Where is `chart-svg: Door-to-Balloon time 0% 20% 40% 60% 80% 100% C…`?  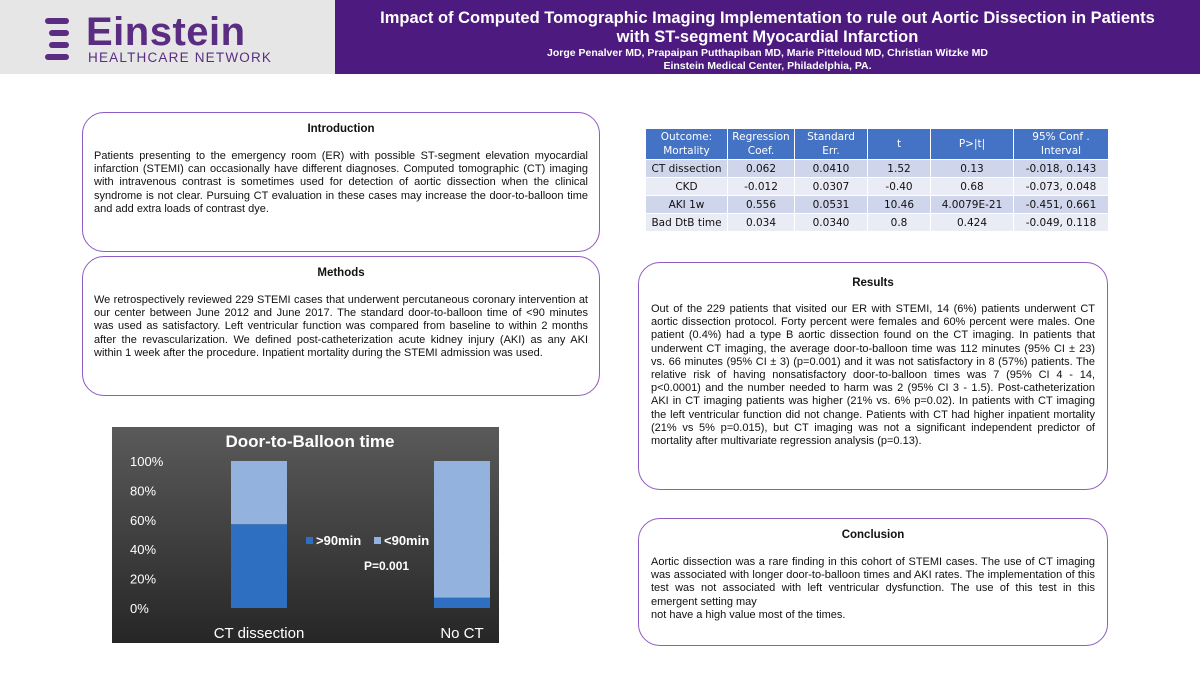
chart-svg: Door-to-Balloon time 0% 20% 40% 60% 80% 100% C… is located at coordinates (305, 535).